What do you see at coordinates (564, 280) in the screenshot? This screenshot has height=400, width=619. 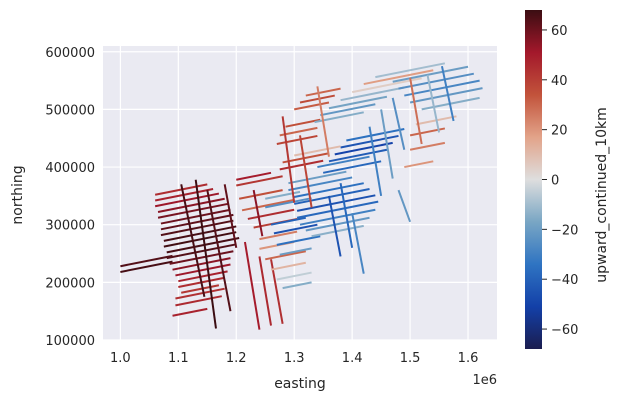 I see `colorbar-tick-label: −40` at bounding box center [564, 280].